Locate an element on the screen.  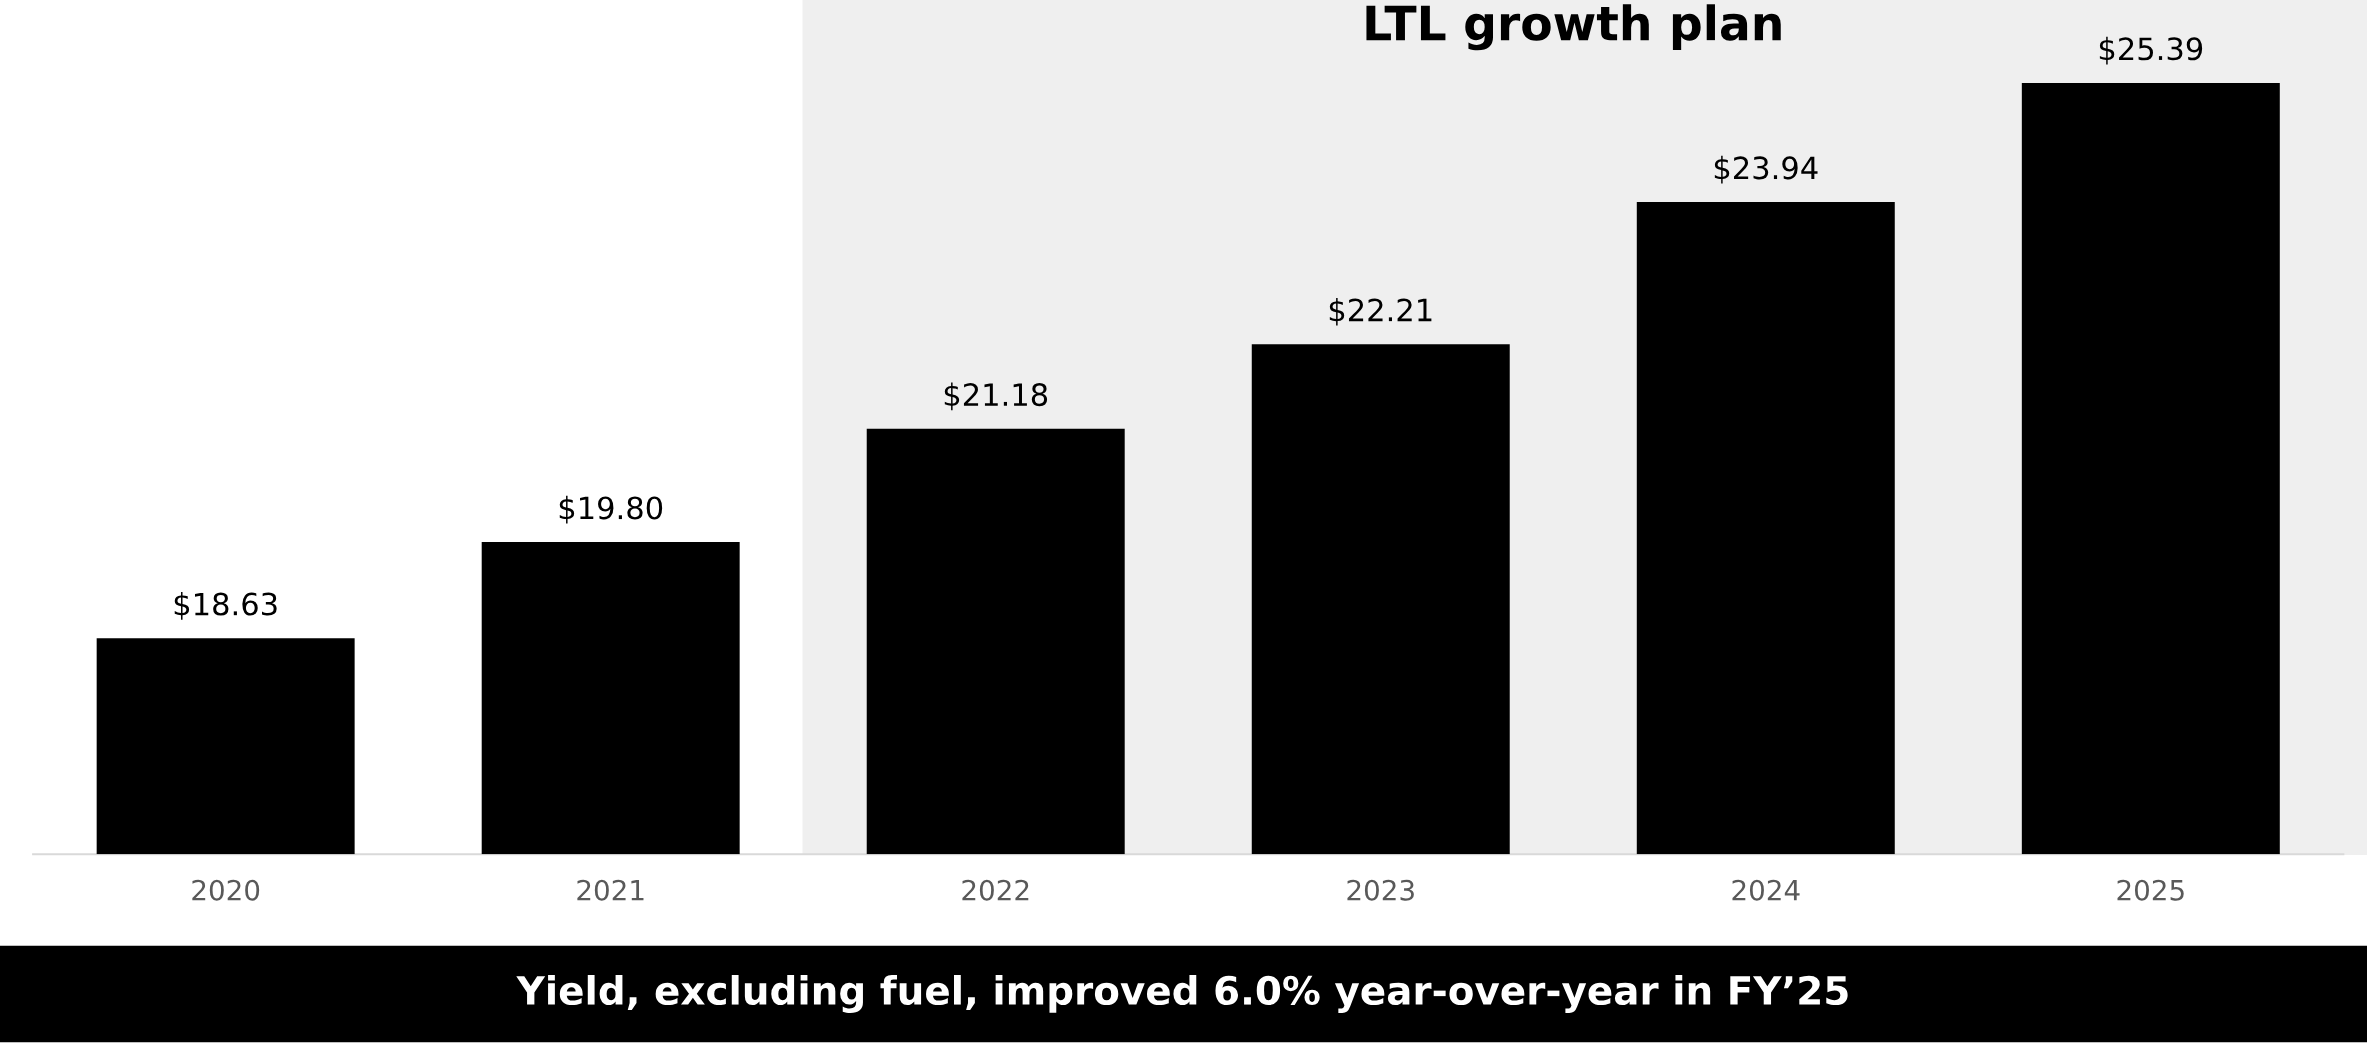
data-label: $23.94 is located at coordinates (1766, 169).